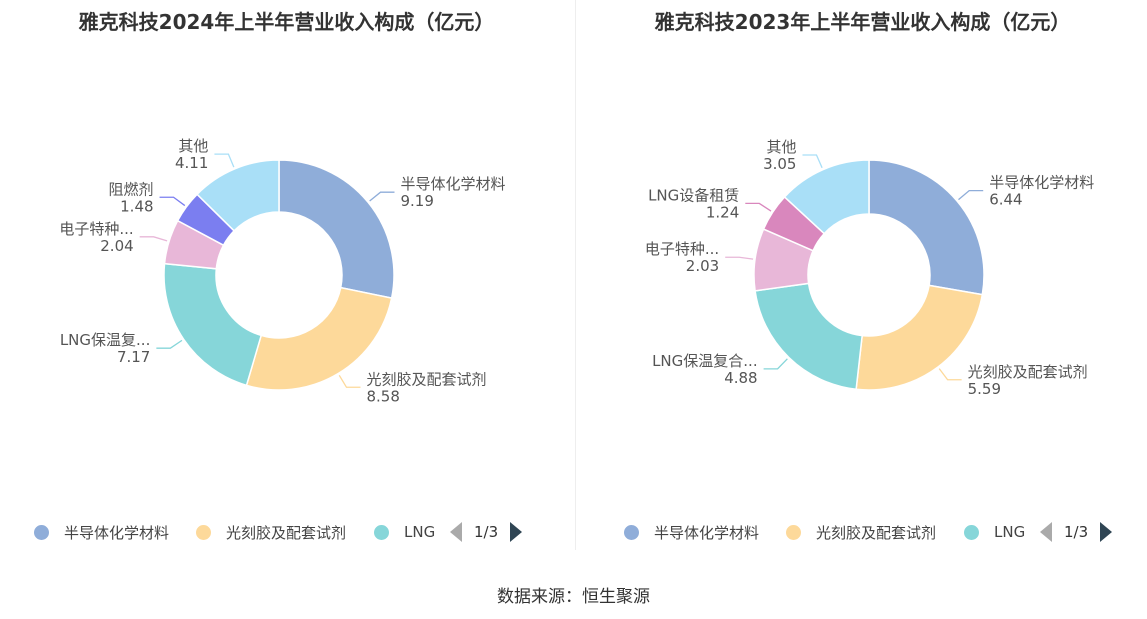 The width and height of the screenshot is (1147, 619). I want to click on slice-value-label: 8.58, so click(382, 396).